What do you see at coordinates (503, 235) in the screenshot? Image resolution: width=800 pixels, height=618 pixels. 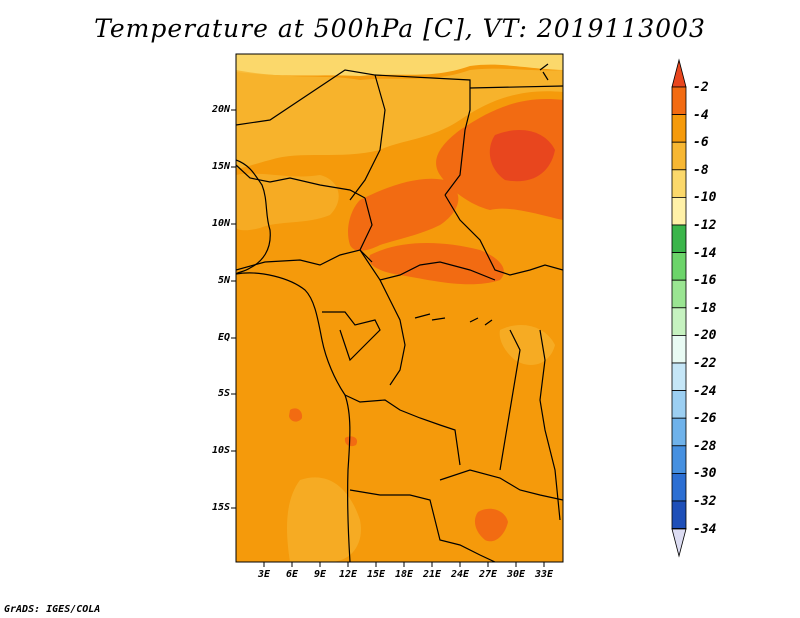 I see `border-south-sudan` at bounding box center [503, 235].